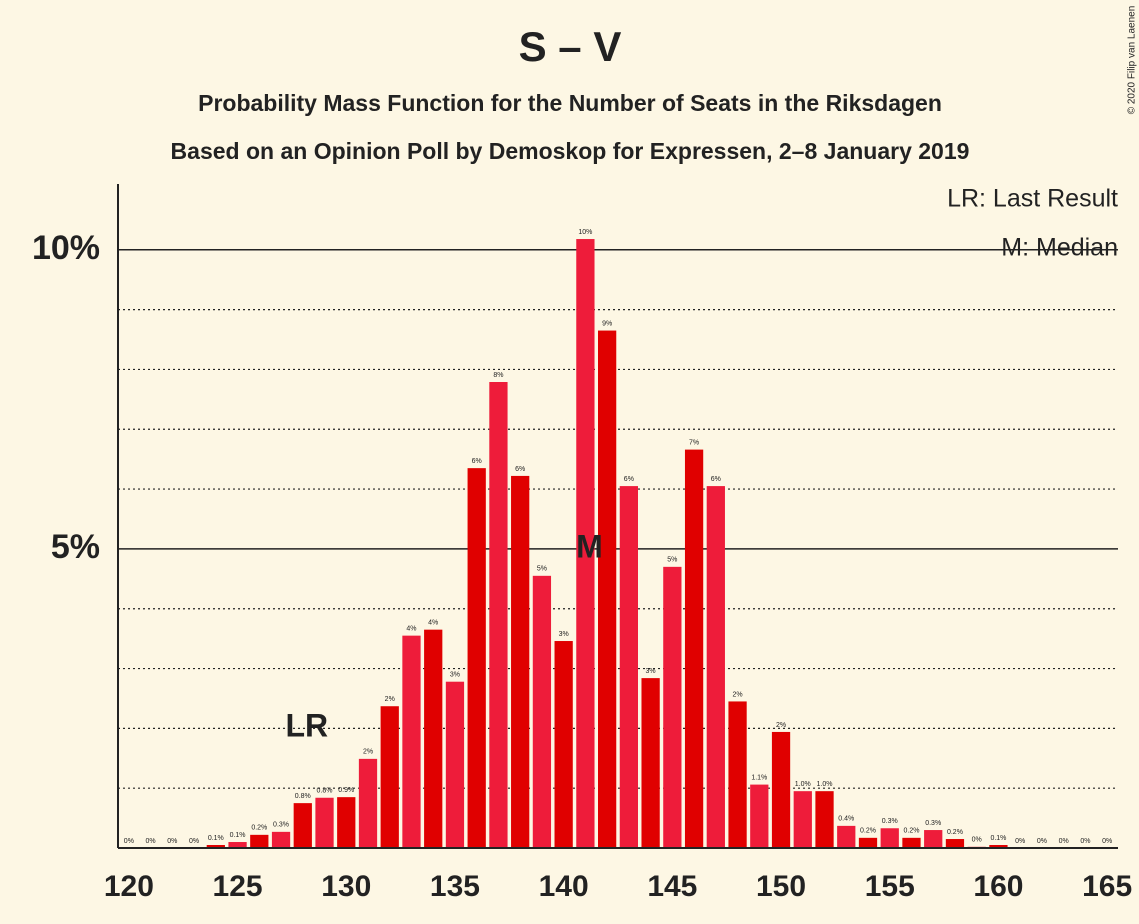 This screenshot has height=924, width=1139. I want to click on x-tick-label: 140, so click(564, 886).